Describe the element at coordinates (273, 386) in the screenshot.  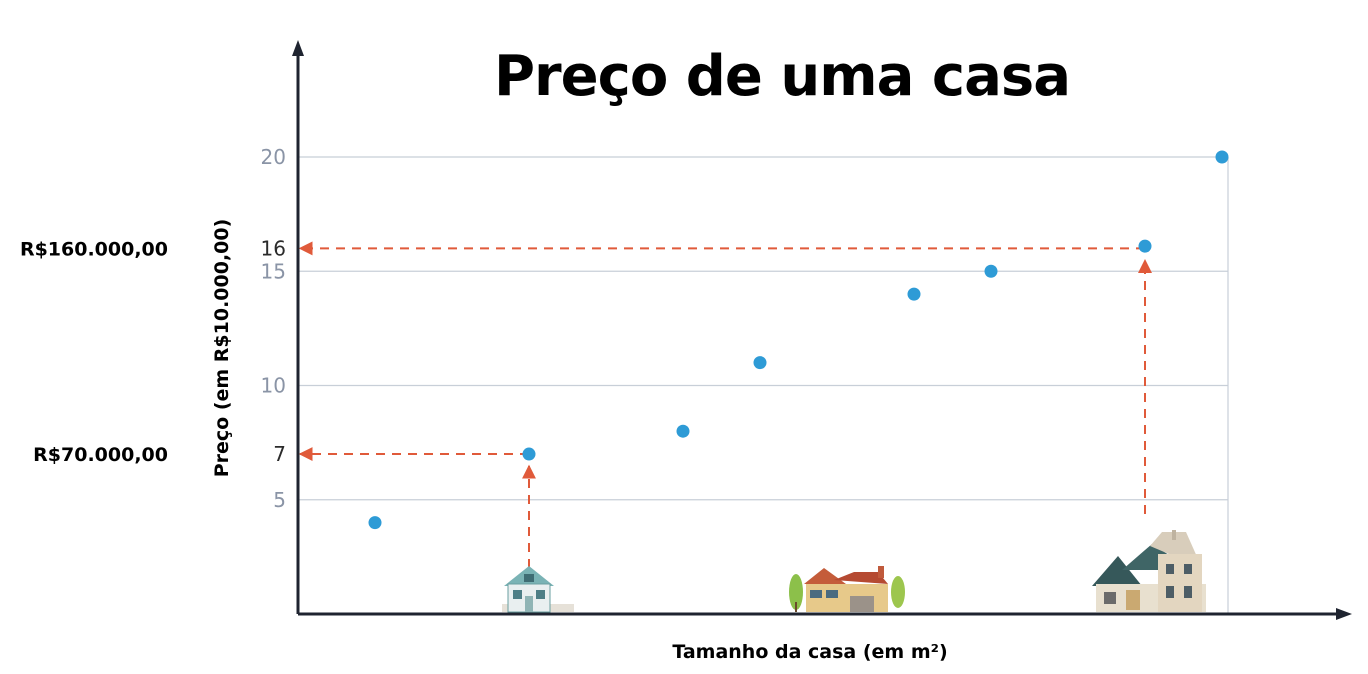
I see `y-tick-label: 10` at that location.